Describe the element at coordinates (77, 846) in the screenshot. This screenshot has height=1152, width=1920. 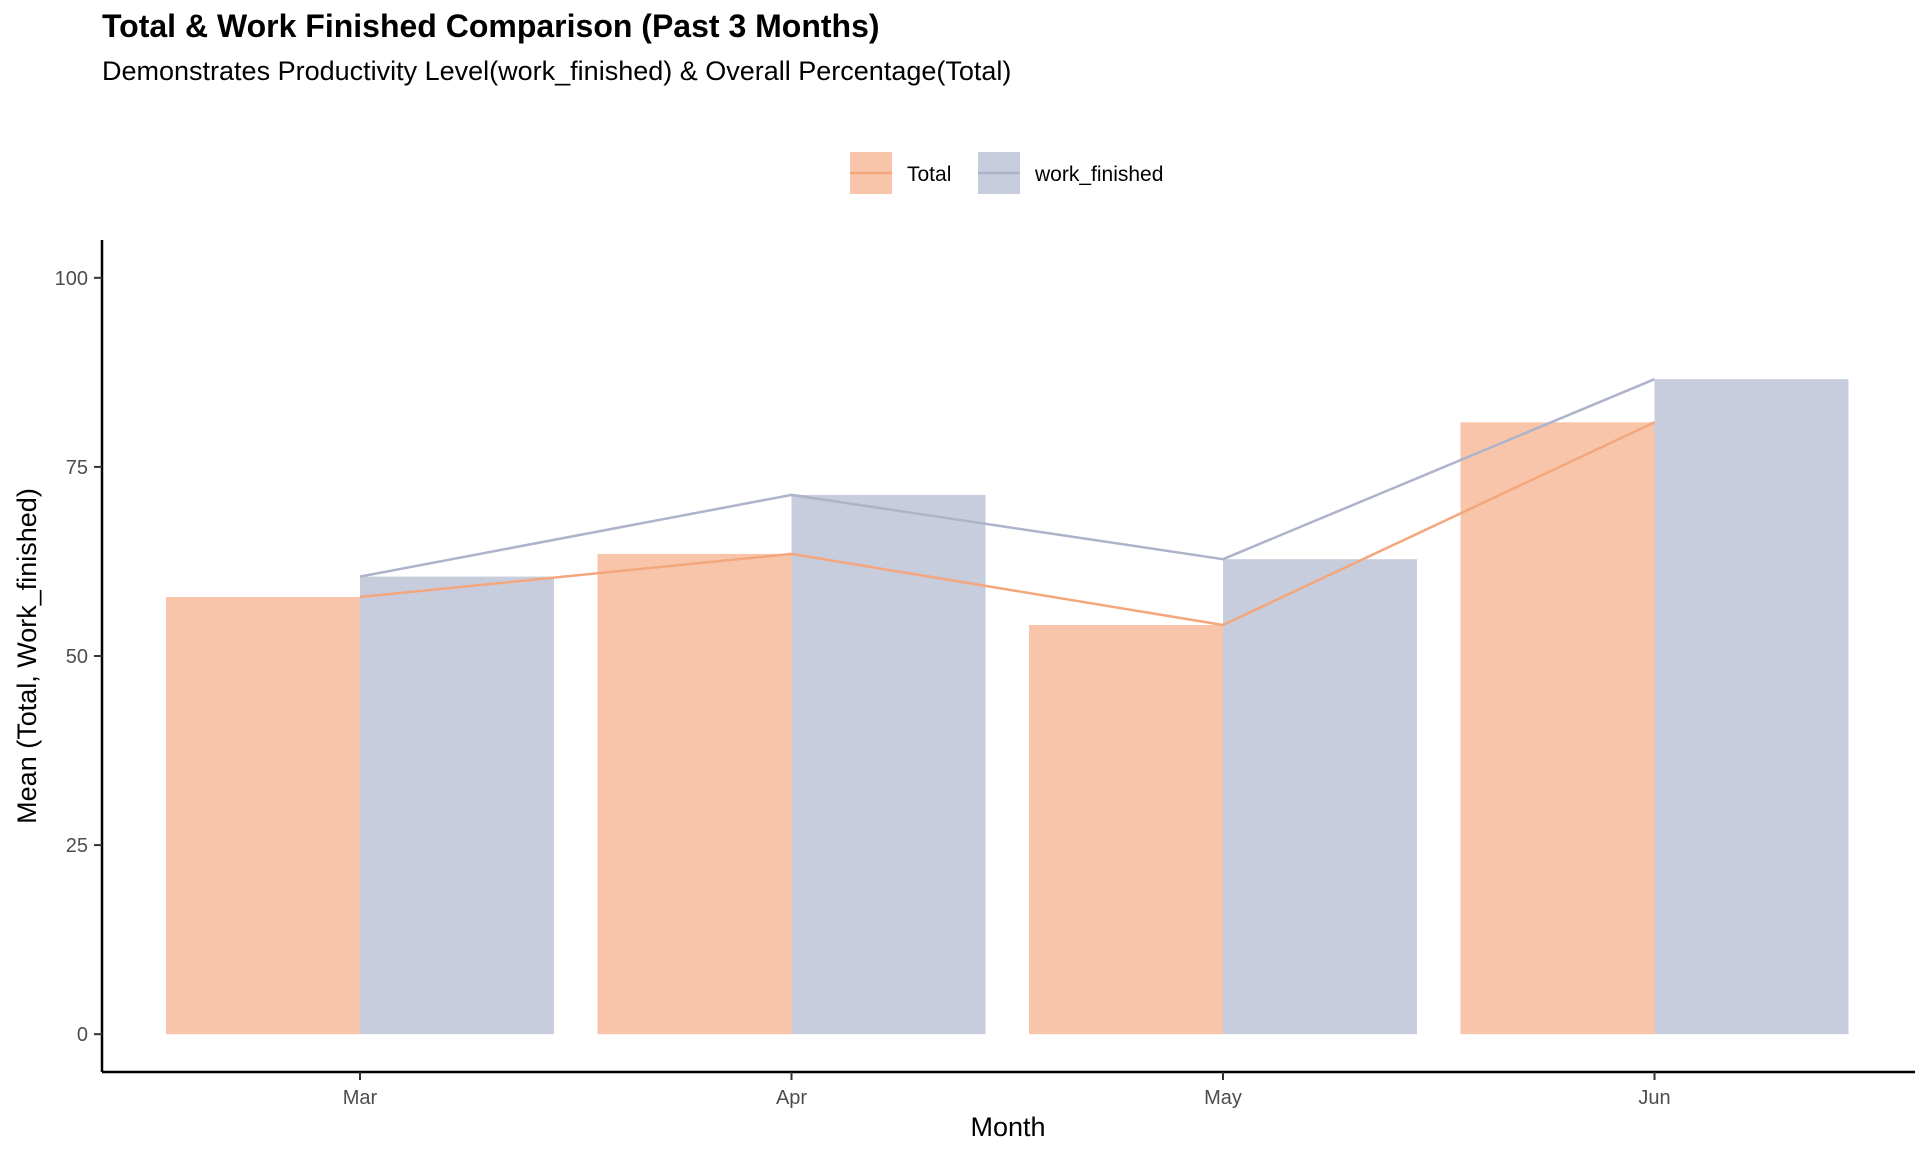
I see `y-tick-label: 25` at that location.